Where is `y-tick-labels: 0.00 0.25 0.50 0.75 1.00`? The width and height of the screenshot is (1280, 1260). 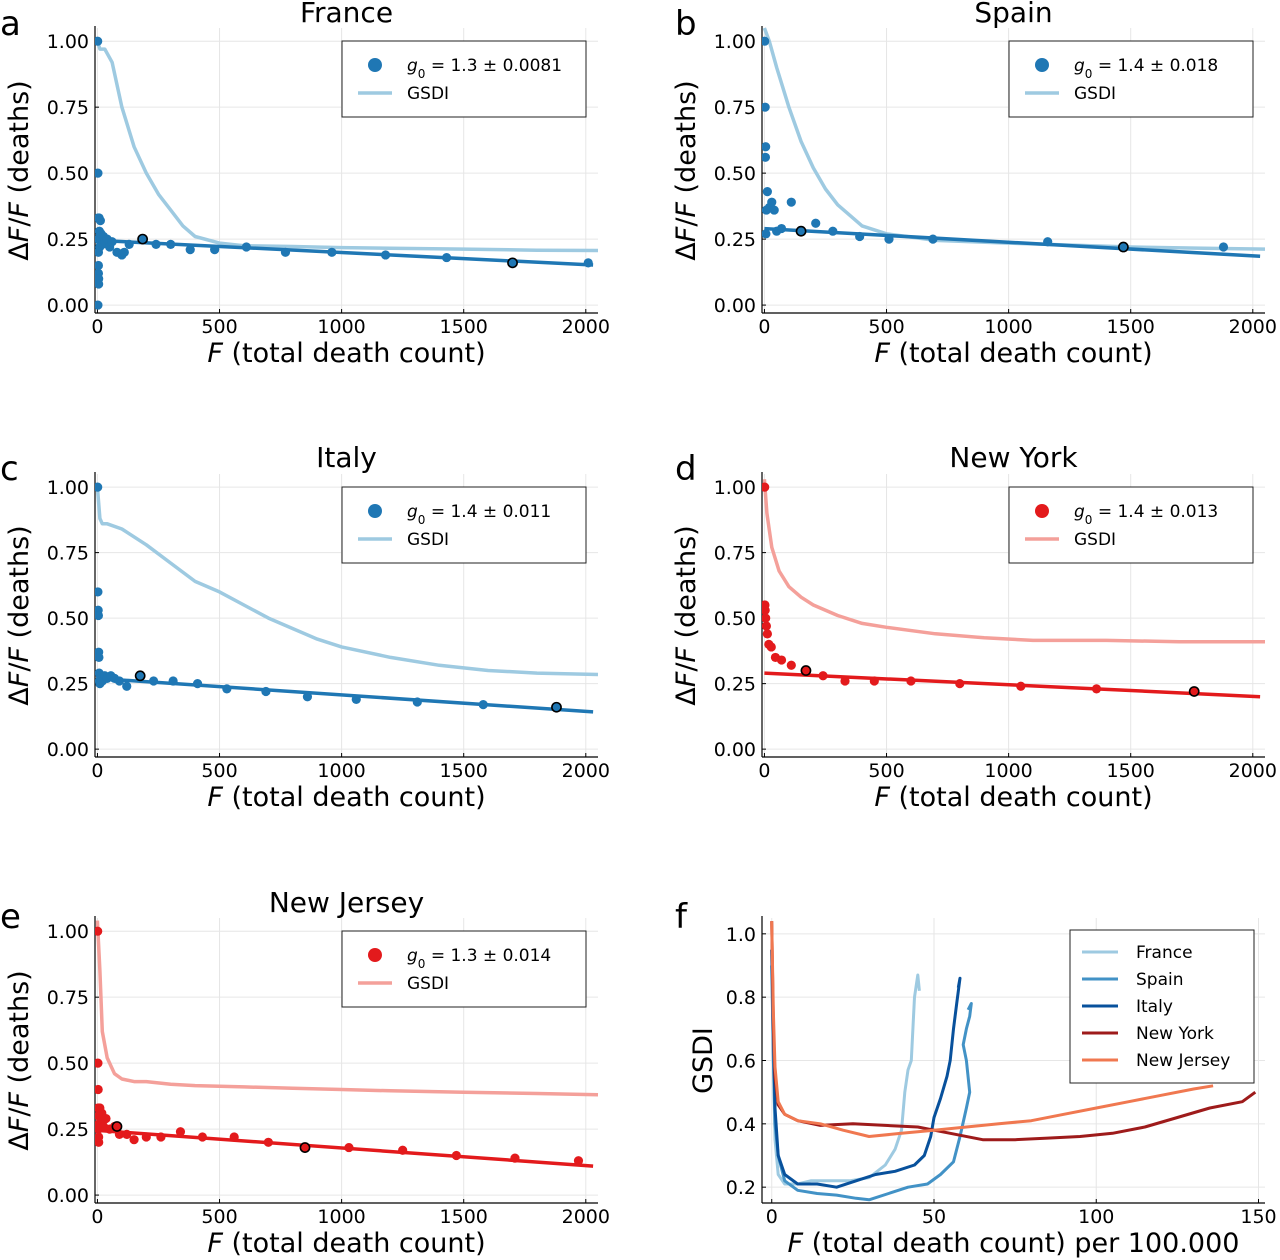
y-tick-labels: 0.00 0.25 0.50 0.75 1.00 is located at coordinates (740, 619).